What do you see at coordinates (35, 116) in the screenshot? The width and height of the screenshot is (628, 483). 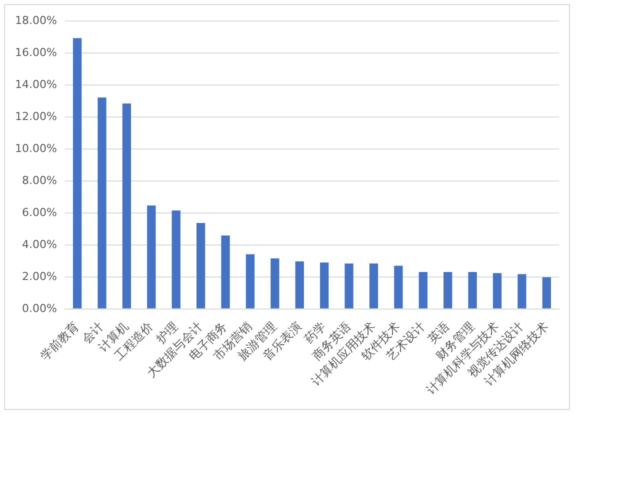 I see `y-tick-label: 12.00%` at bounding box center [35, 116].